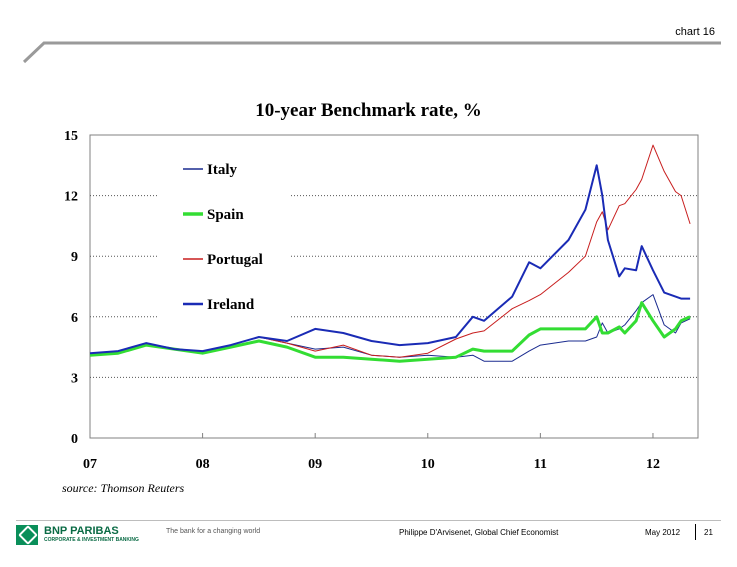  Describe the element at coordinates (224, 235) in the screenshot. I see `legend-box` at that location.